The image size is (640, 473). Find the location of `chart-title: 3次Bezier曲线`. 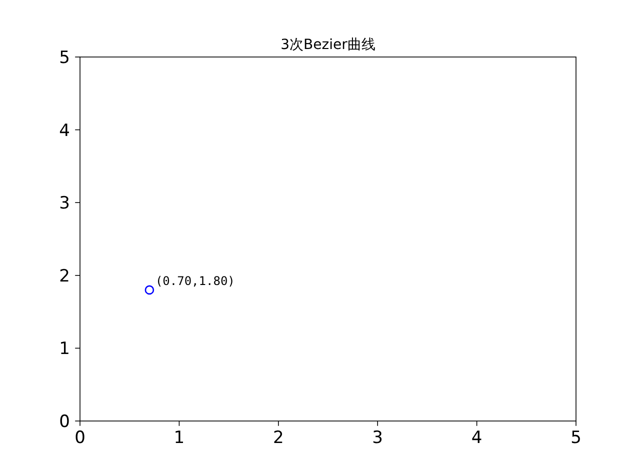

chart-title: 3次Bezier曲线 is located at coordinates (328, 45).